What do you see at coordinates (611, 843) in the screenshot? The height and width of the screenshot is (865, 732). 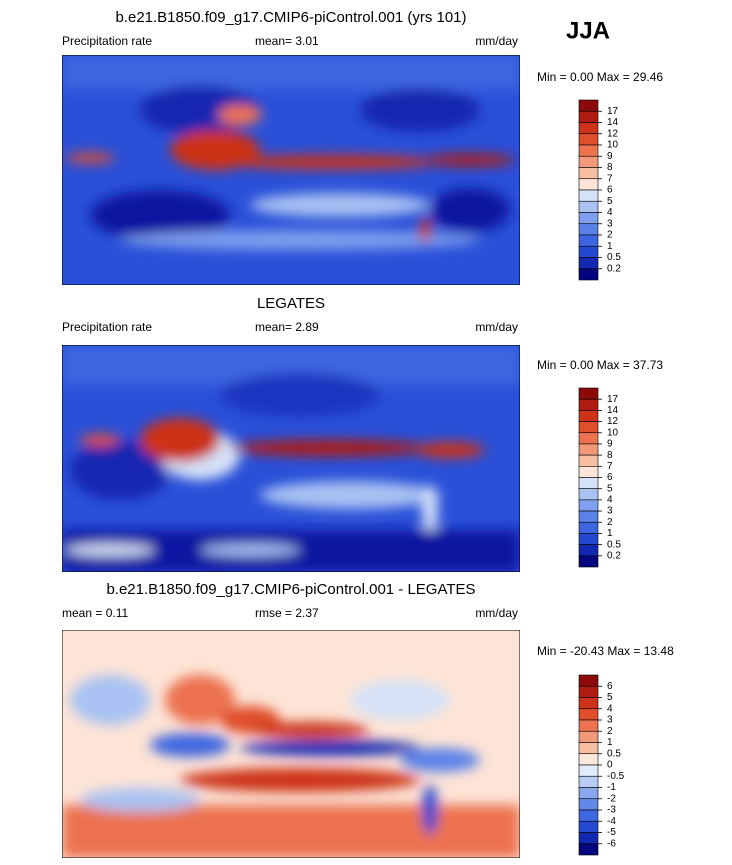 I see `colorbar-label: -6` at bounding box center [611, 843].